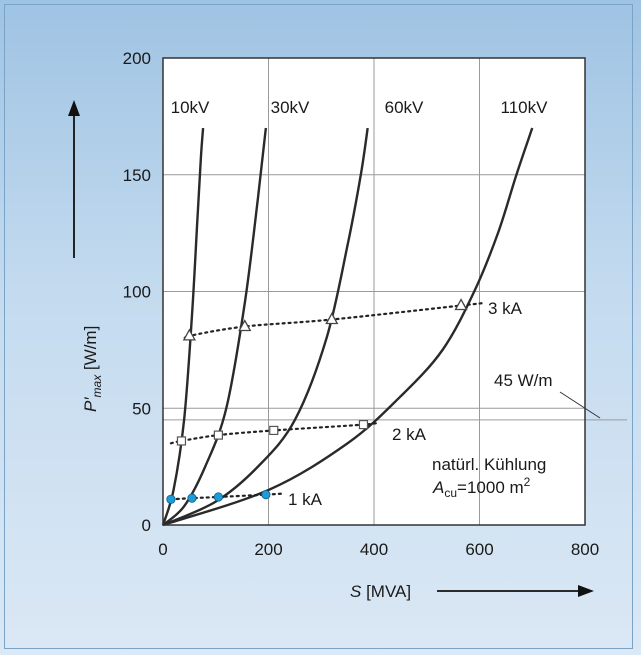 The height and width of the screenshot is (655, 641). I want to click on series-label-30kV: 30kV, so click(290, 107).